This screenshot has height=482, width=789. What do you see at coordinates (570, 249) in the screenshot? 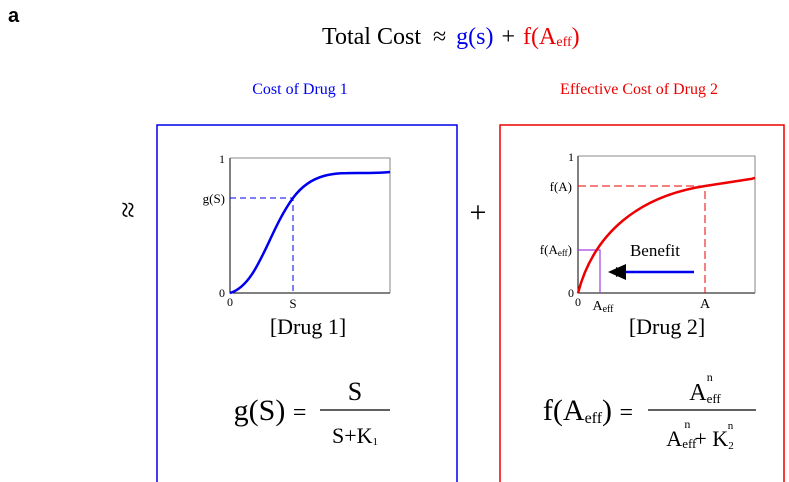
I see `close: )` at bounding box center [570, 249].